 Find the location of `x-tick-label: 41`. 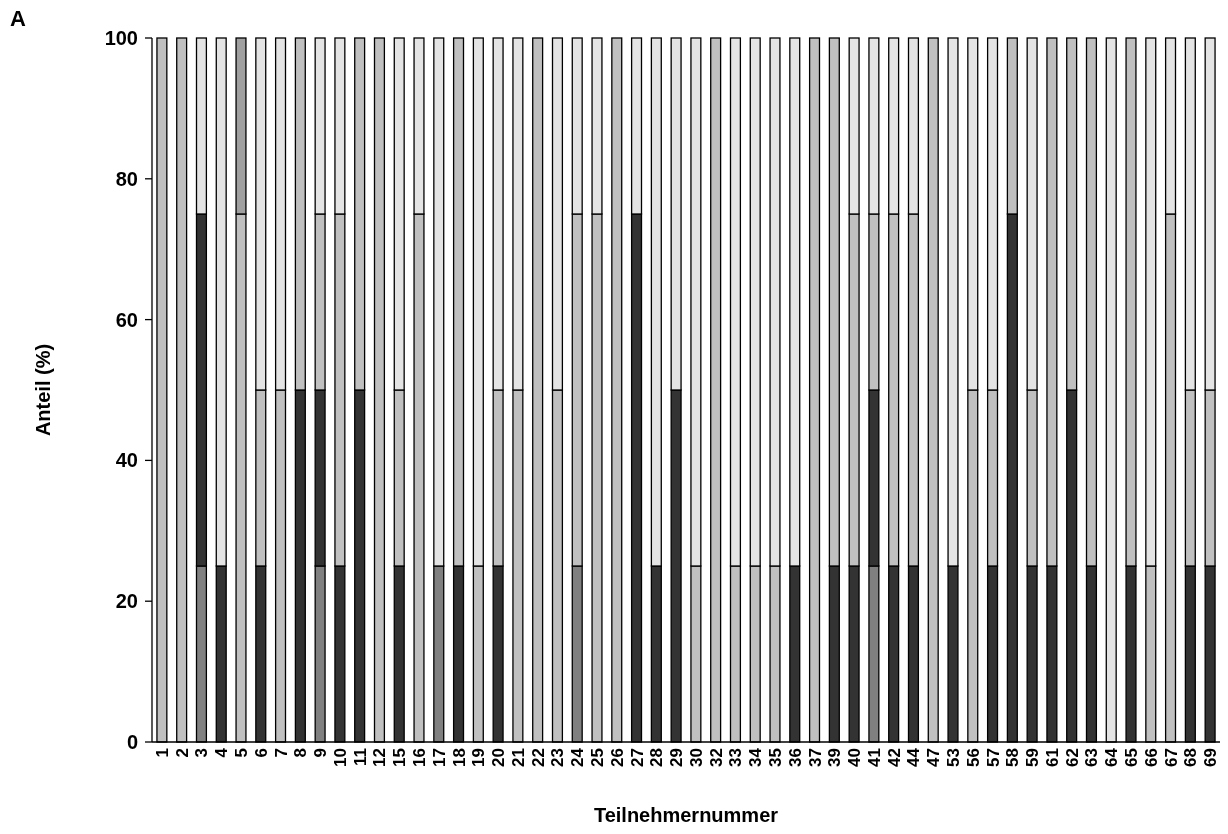

x-tick-label: 41 is located at coordinates (874, 757).